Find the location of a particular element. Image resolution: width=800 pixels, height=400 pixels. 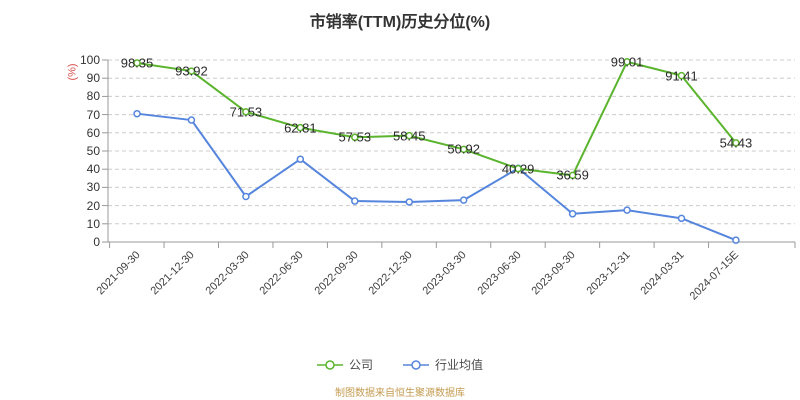

data-label: 40.29 is located at coordinates (518, 169).